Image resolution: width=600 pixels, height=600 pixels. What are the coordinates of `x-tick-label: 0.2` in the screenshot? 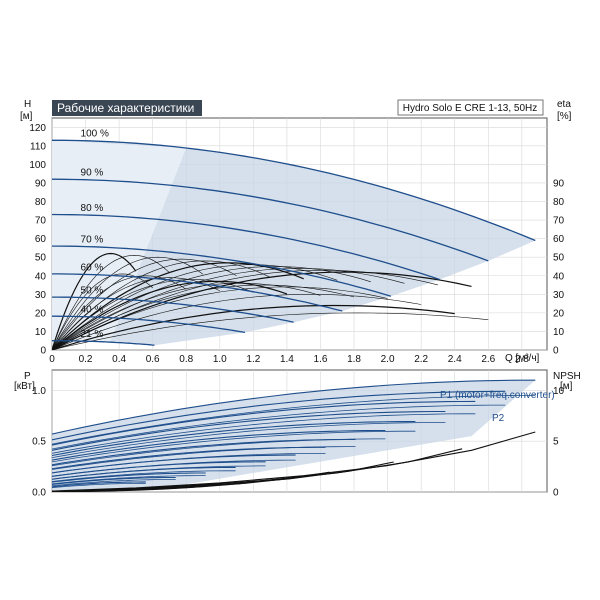 It's located at (86, 359).